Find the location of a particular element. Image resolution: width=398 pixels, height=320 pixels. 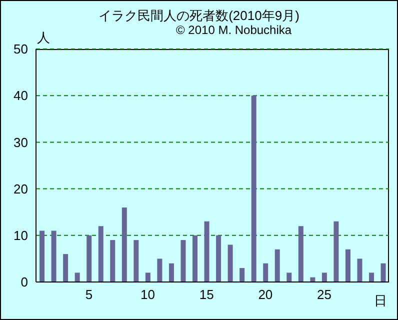

x-tick-label: 15 is located at coordinates (206, 294).